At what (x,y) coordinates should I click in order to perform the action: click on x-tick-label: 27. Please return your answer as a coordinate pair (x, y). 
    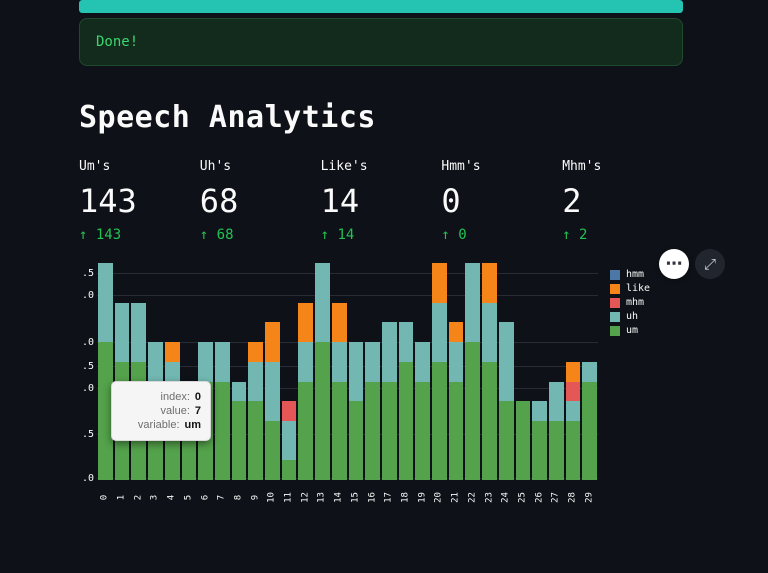
    Looking at the image, I should click on (555, 498).